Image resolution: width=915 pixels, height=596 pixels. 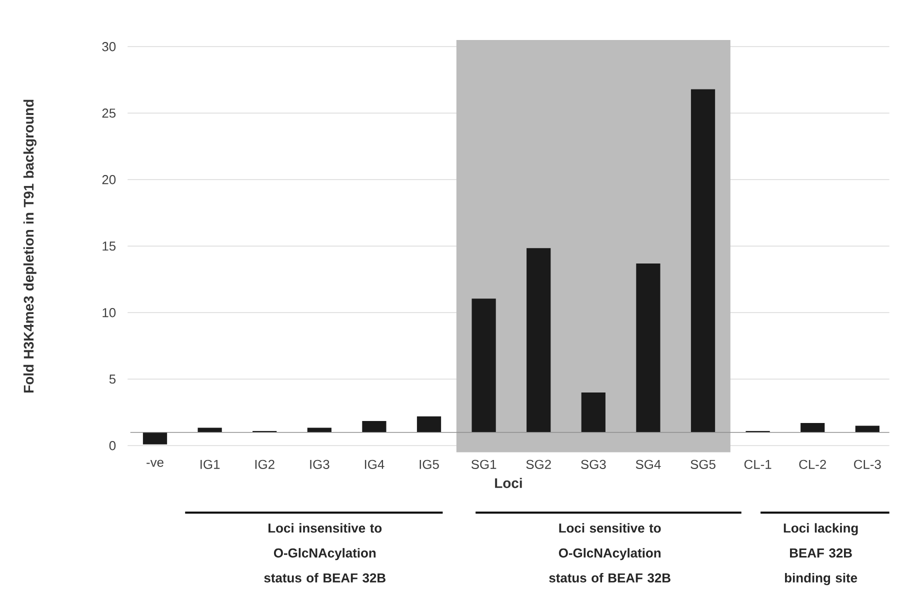 What do you see at coordinates (821, 554) in the screenshot?
I see `text: Loci lacking BEAF 32B binding site` at bounding box center [821, 554].